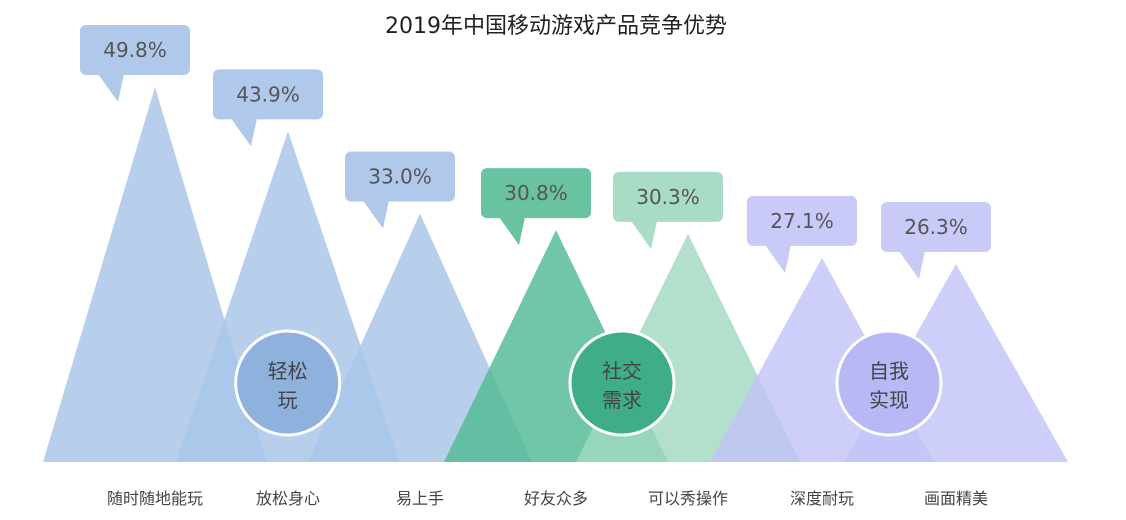 This screenshot has width=1126, height=520. Describe the element at coordinates (889, 400) in the screenshot. I see `group-label-line2: 实现` at that location.